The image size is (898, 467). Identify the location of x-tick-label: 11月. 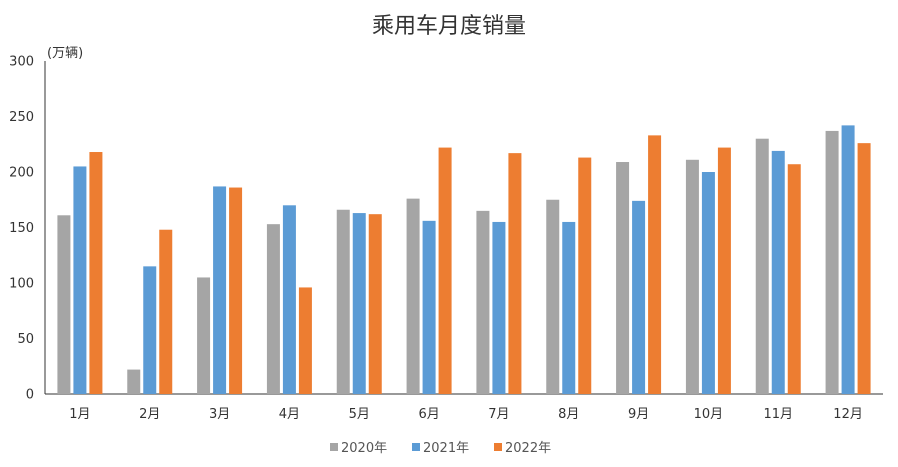
(778, 414).